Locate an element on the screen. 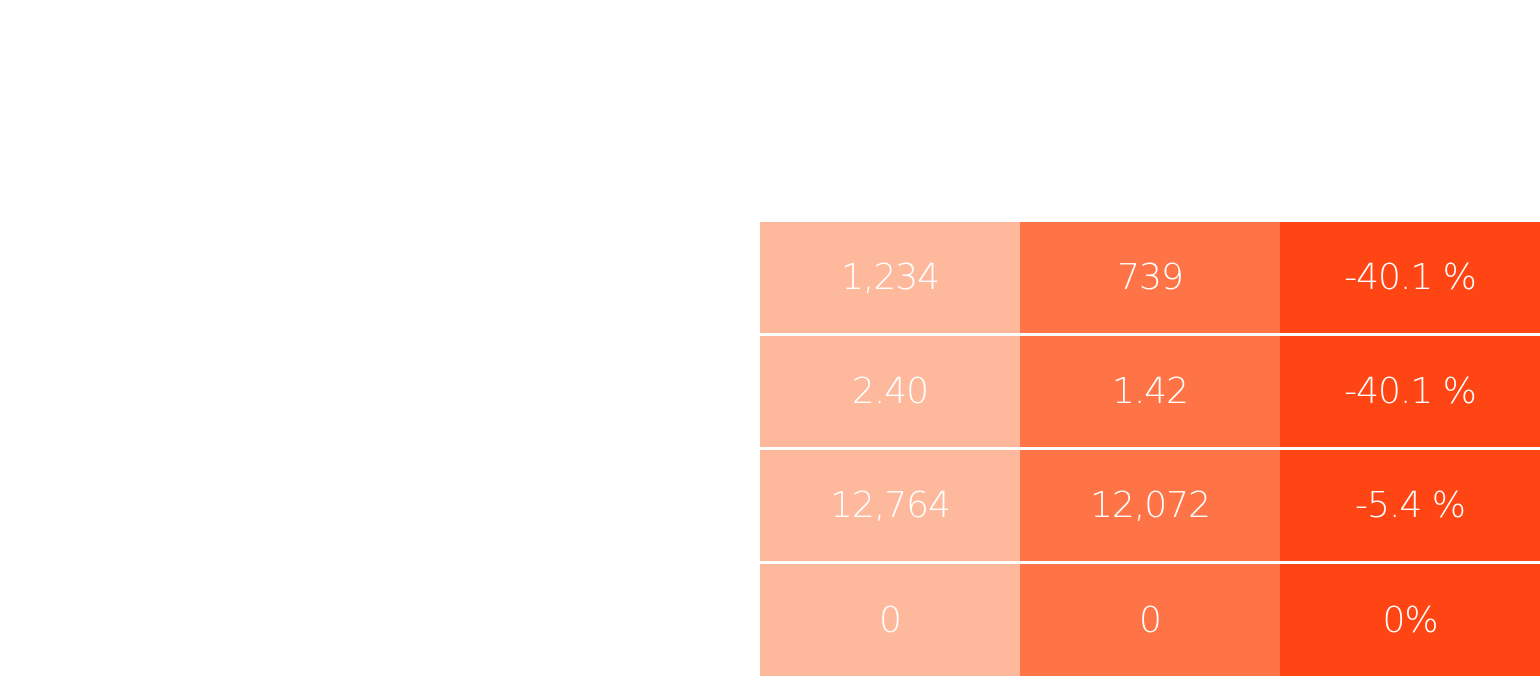  table-cell: 2.40 is located at coordinates (890, 391).